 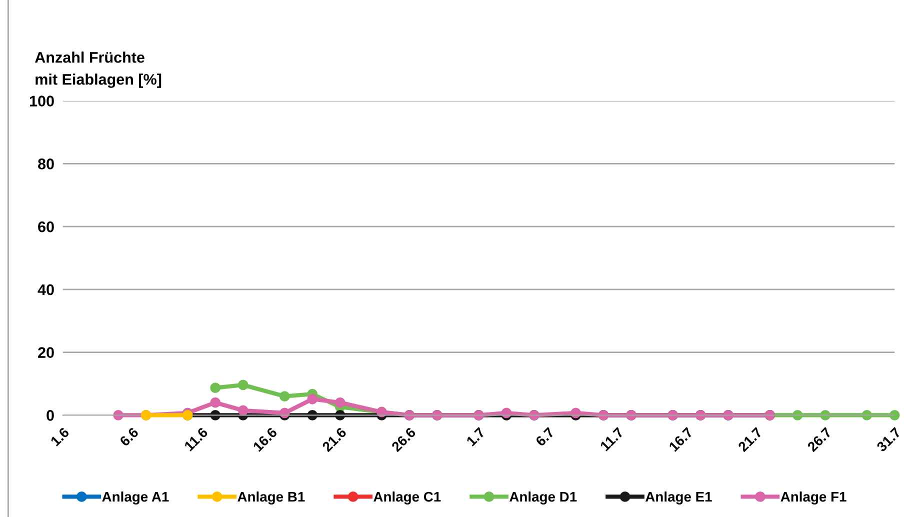 I want to click on legend-label: Anlage A1, so click(x=135, y=497).